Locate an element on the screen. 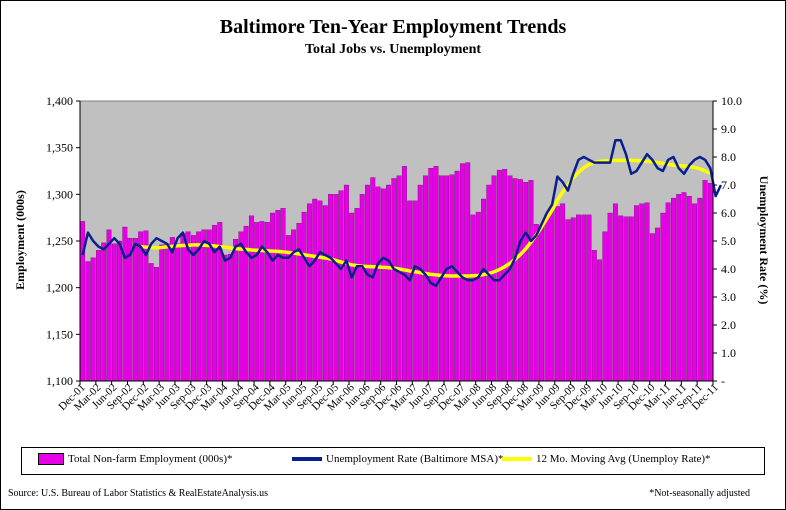 The image size is (786, 510). y2-tick-label: 9.0 is located at coordinates (728, 129).